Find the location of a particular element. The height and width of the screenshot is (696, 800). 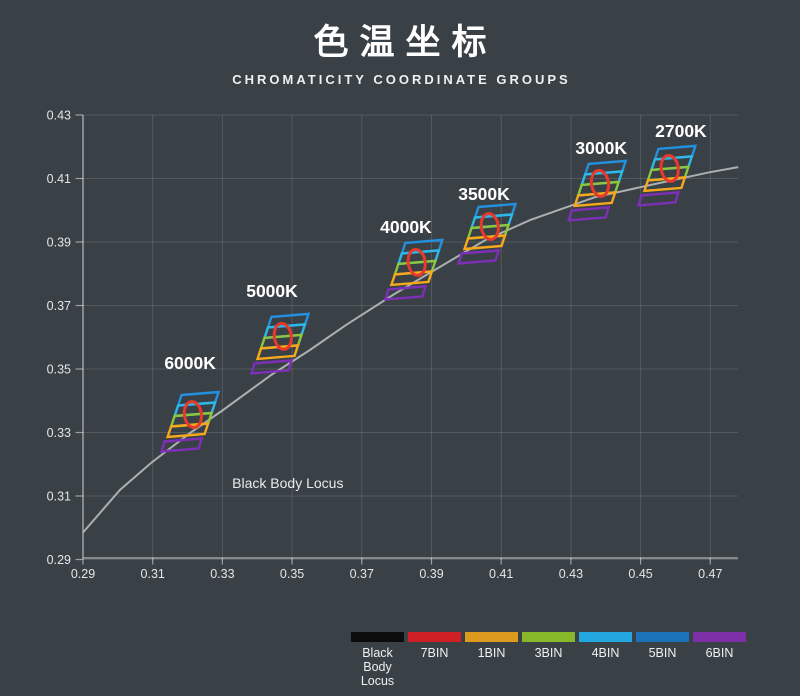

legend: Black Body Locus 7BIN 1BIN 3BIN 4BIN 5BIN 6BIN is located at coordinates (548, 660).